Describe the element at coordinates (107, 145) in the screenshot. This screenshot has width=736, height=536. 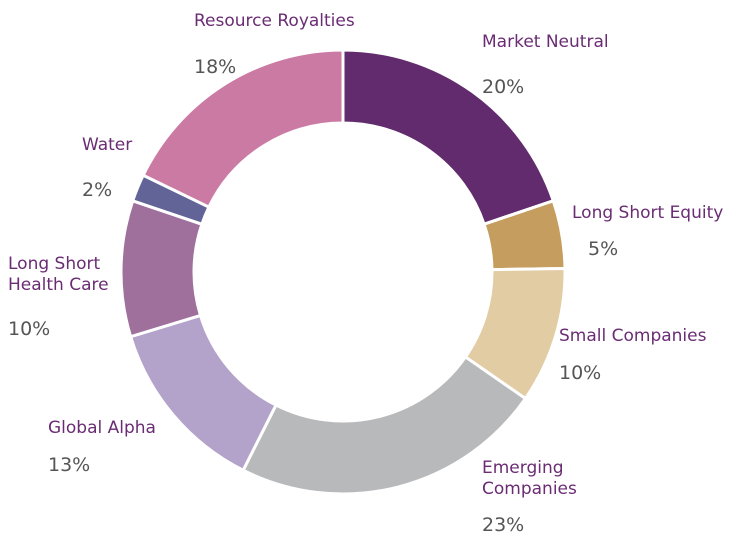
I see `segment-label: Water` at that location.